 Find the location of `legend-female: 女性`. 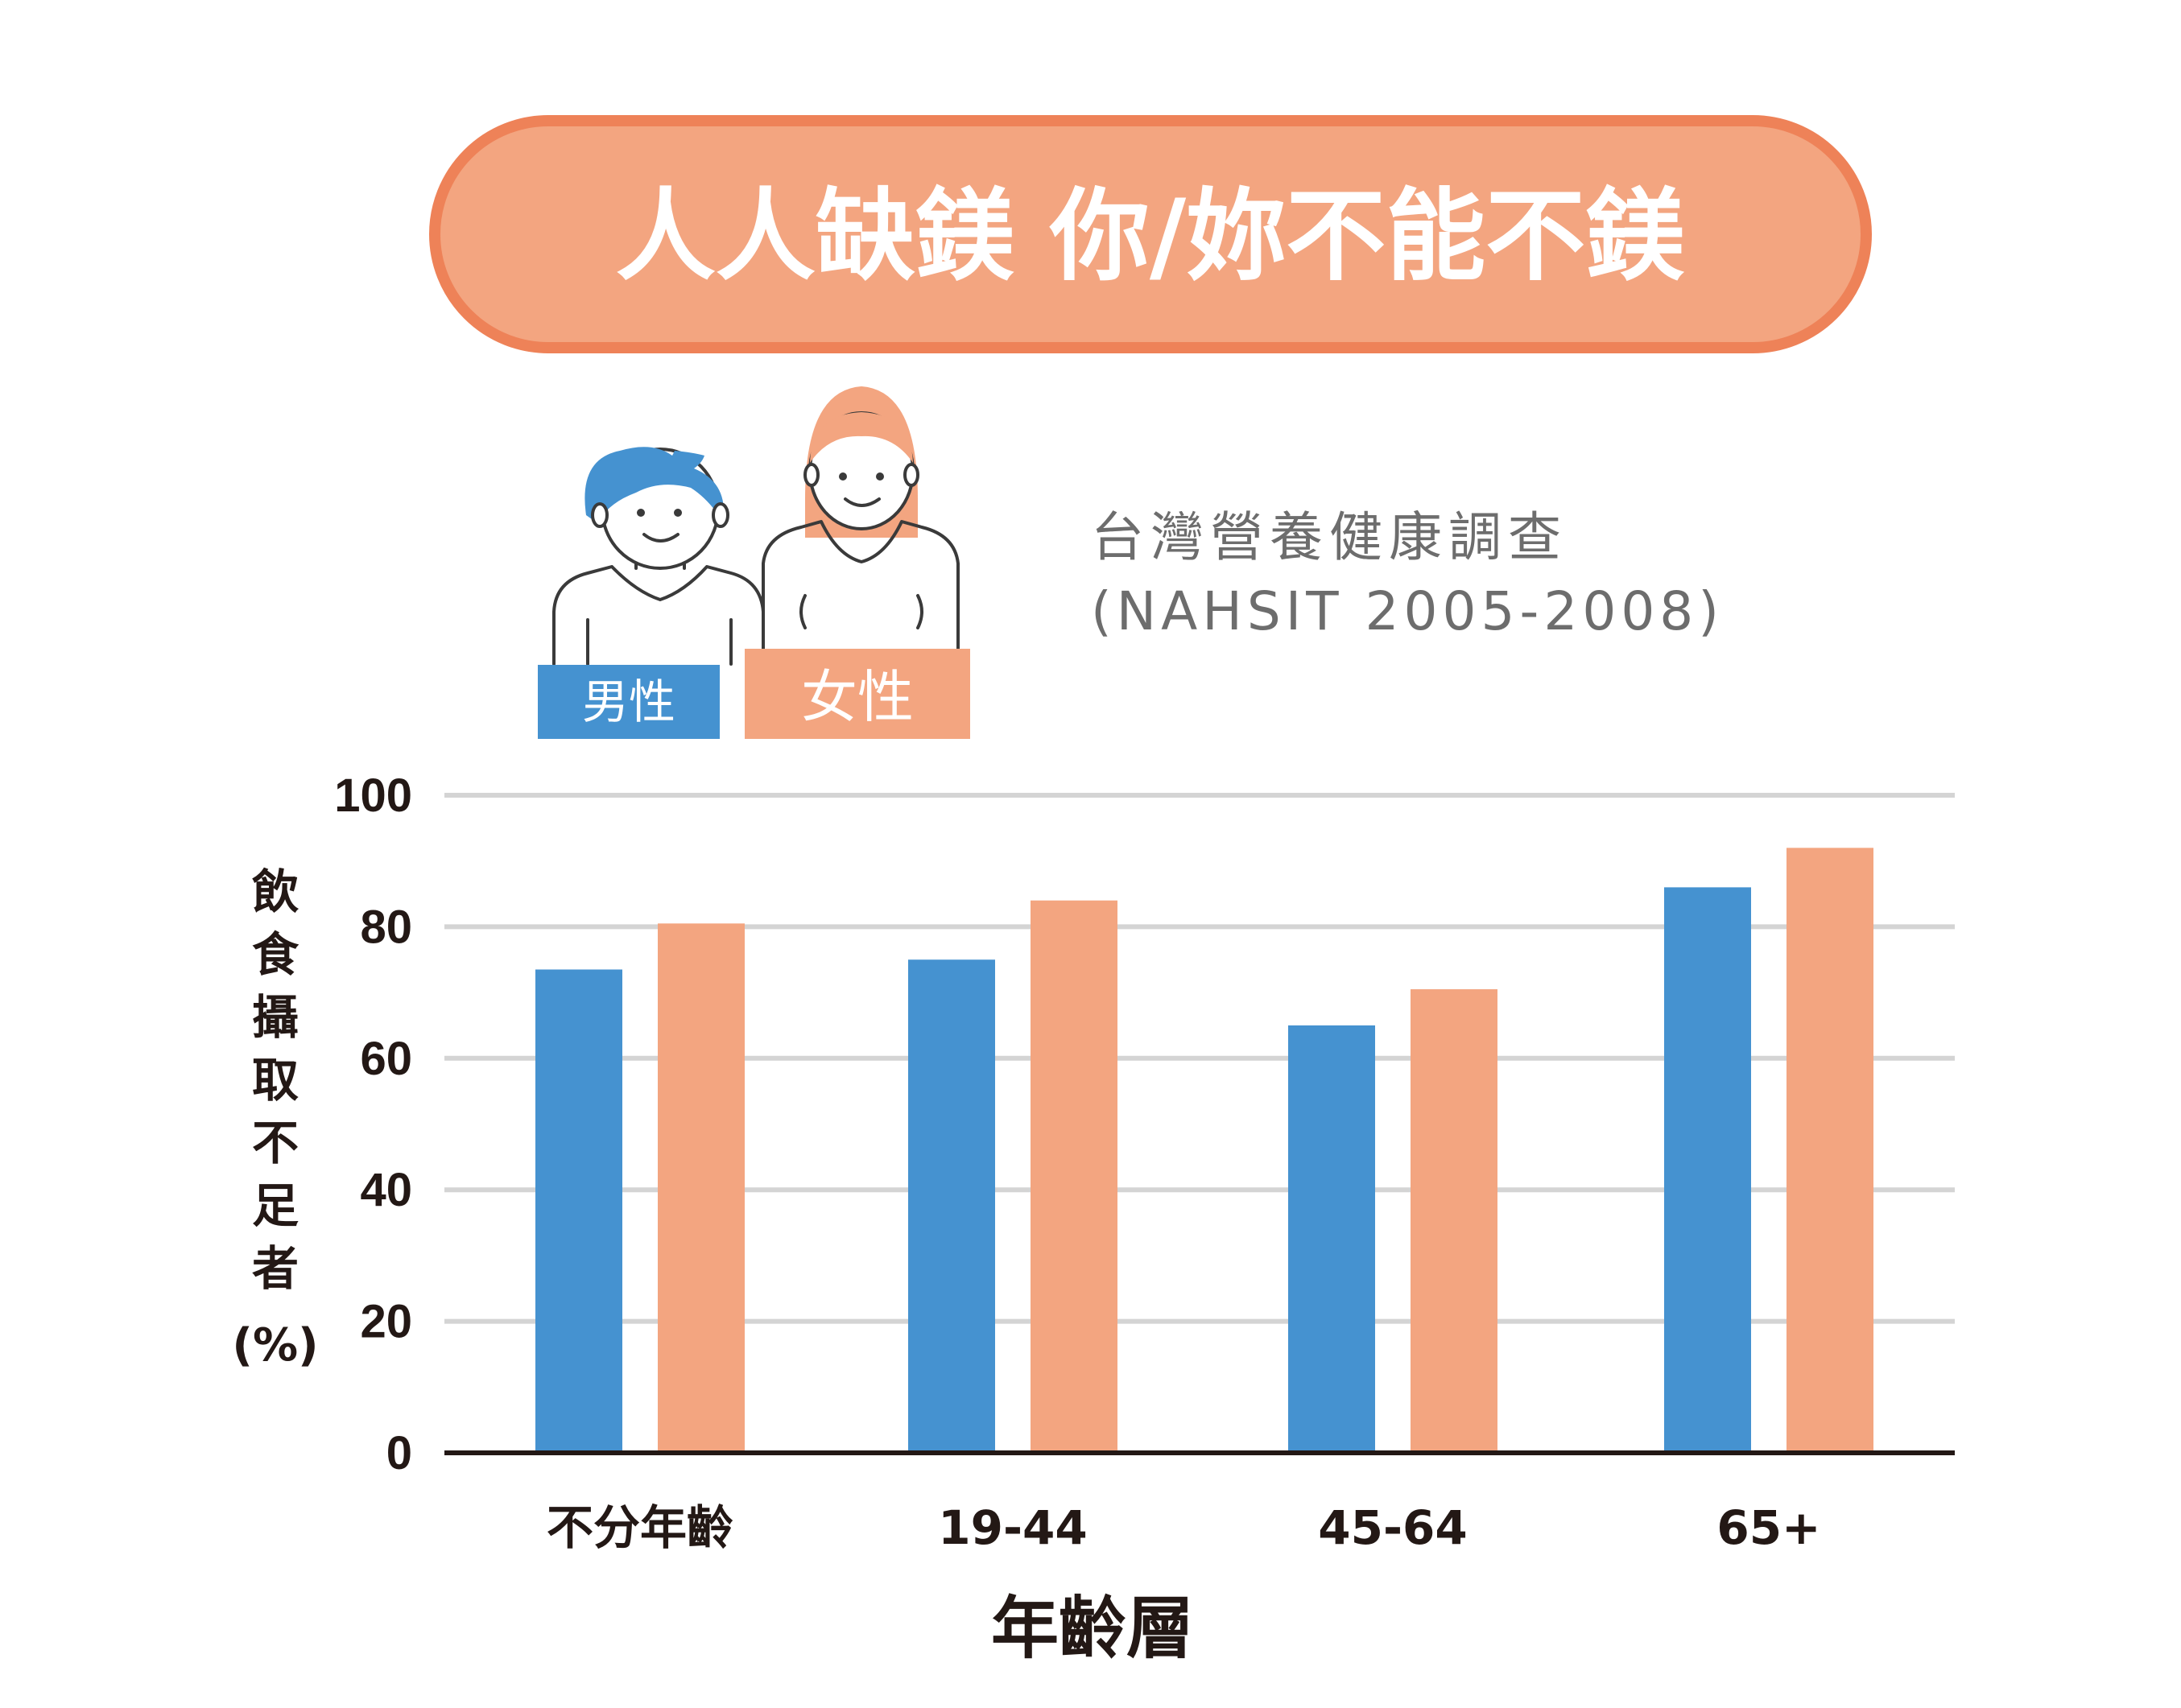

legend-female: 女性 is located at coordinates (857, 562).